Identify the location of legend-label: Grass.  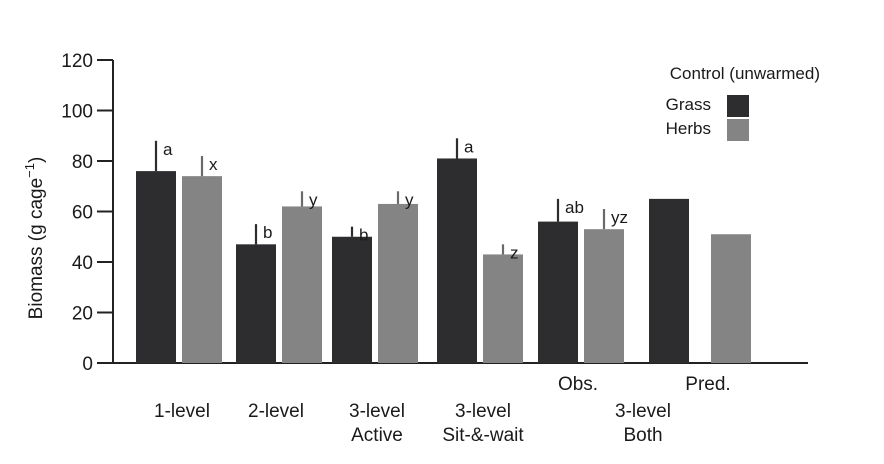
(688, 104).